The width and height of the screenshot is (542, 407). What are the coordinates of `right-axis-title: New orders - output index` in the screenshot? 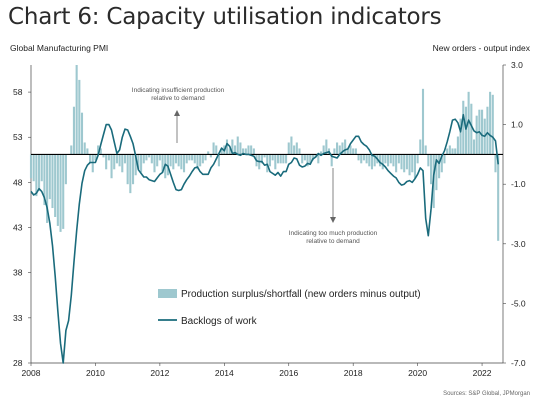 It's located at (481, 48).